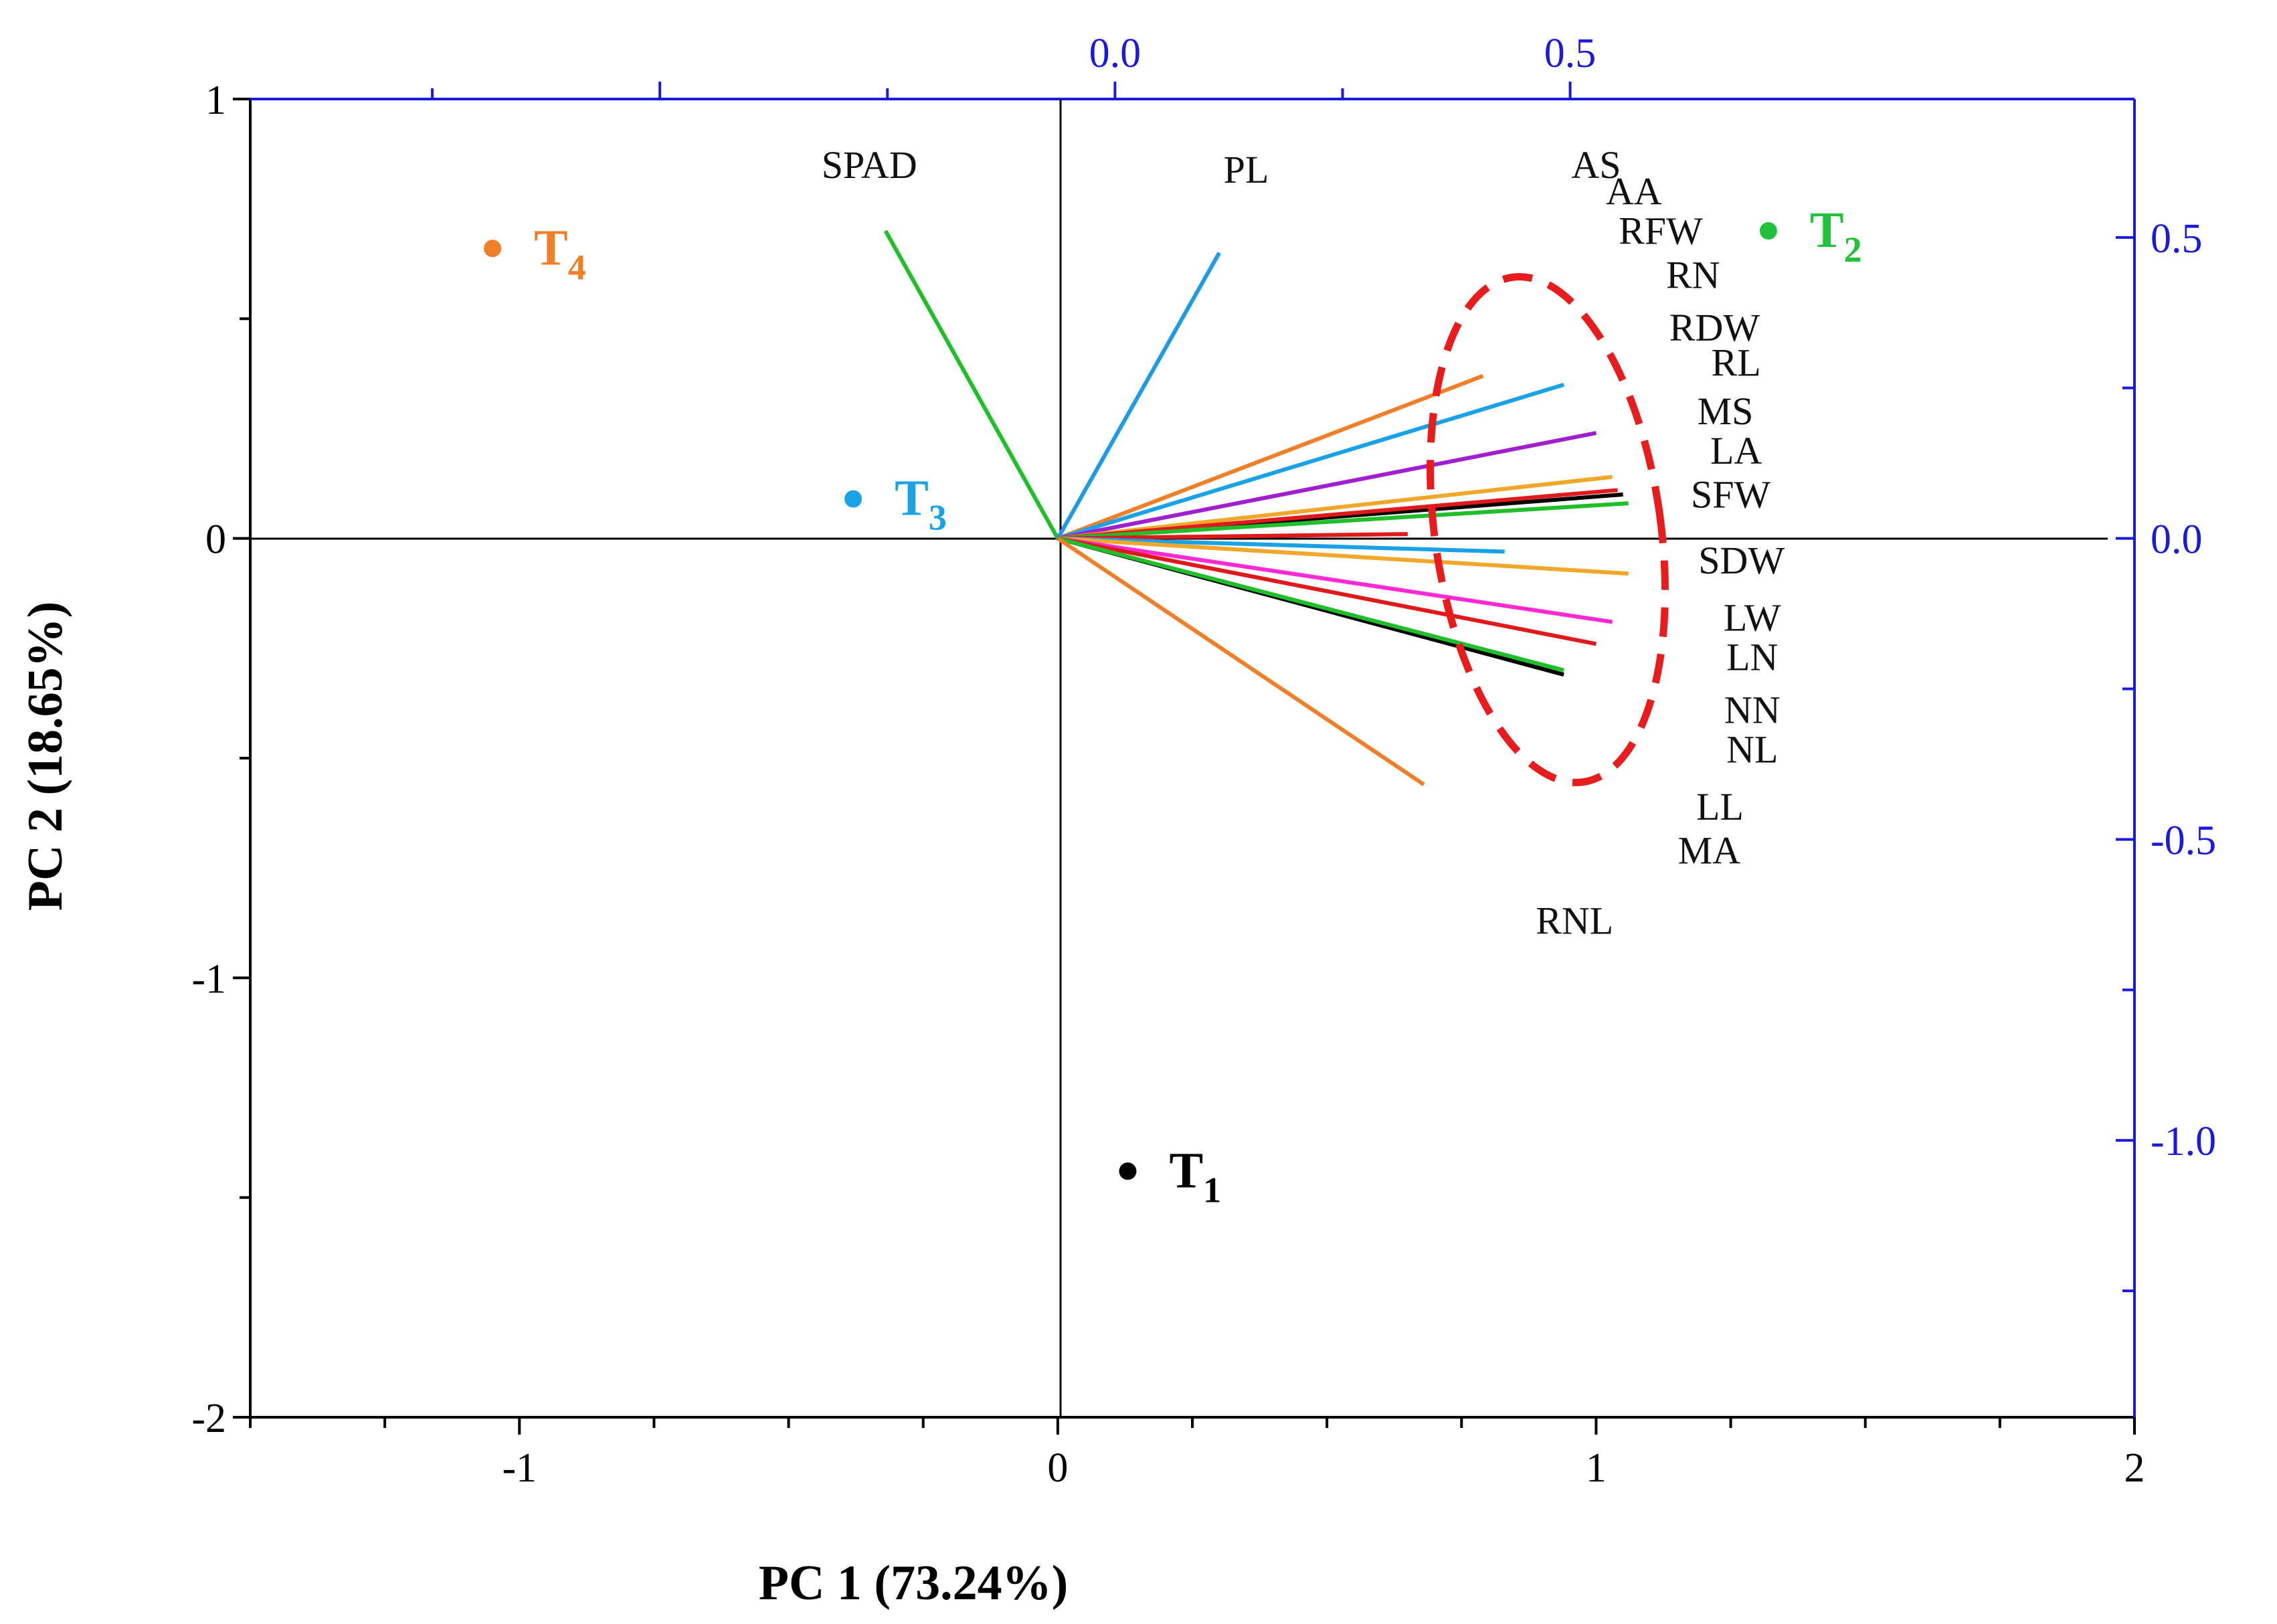 Image resolution: width=2277 pixels, height=1624 pixels. Describe the element at coordinates (1596, 165) in the screenshot. I see `variable-label: AS` at that location.